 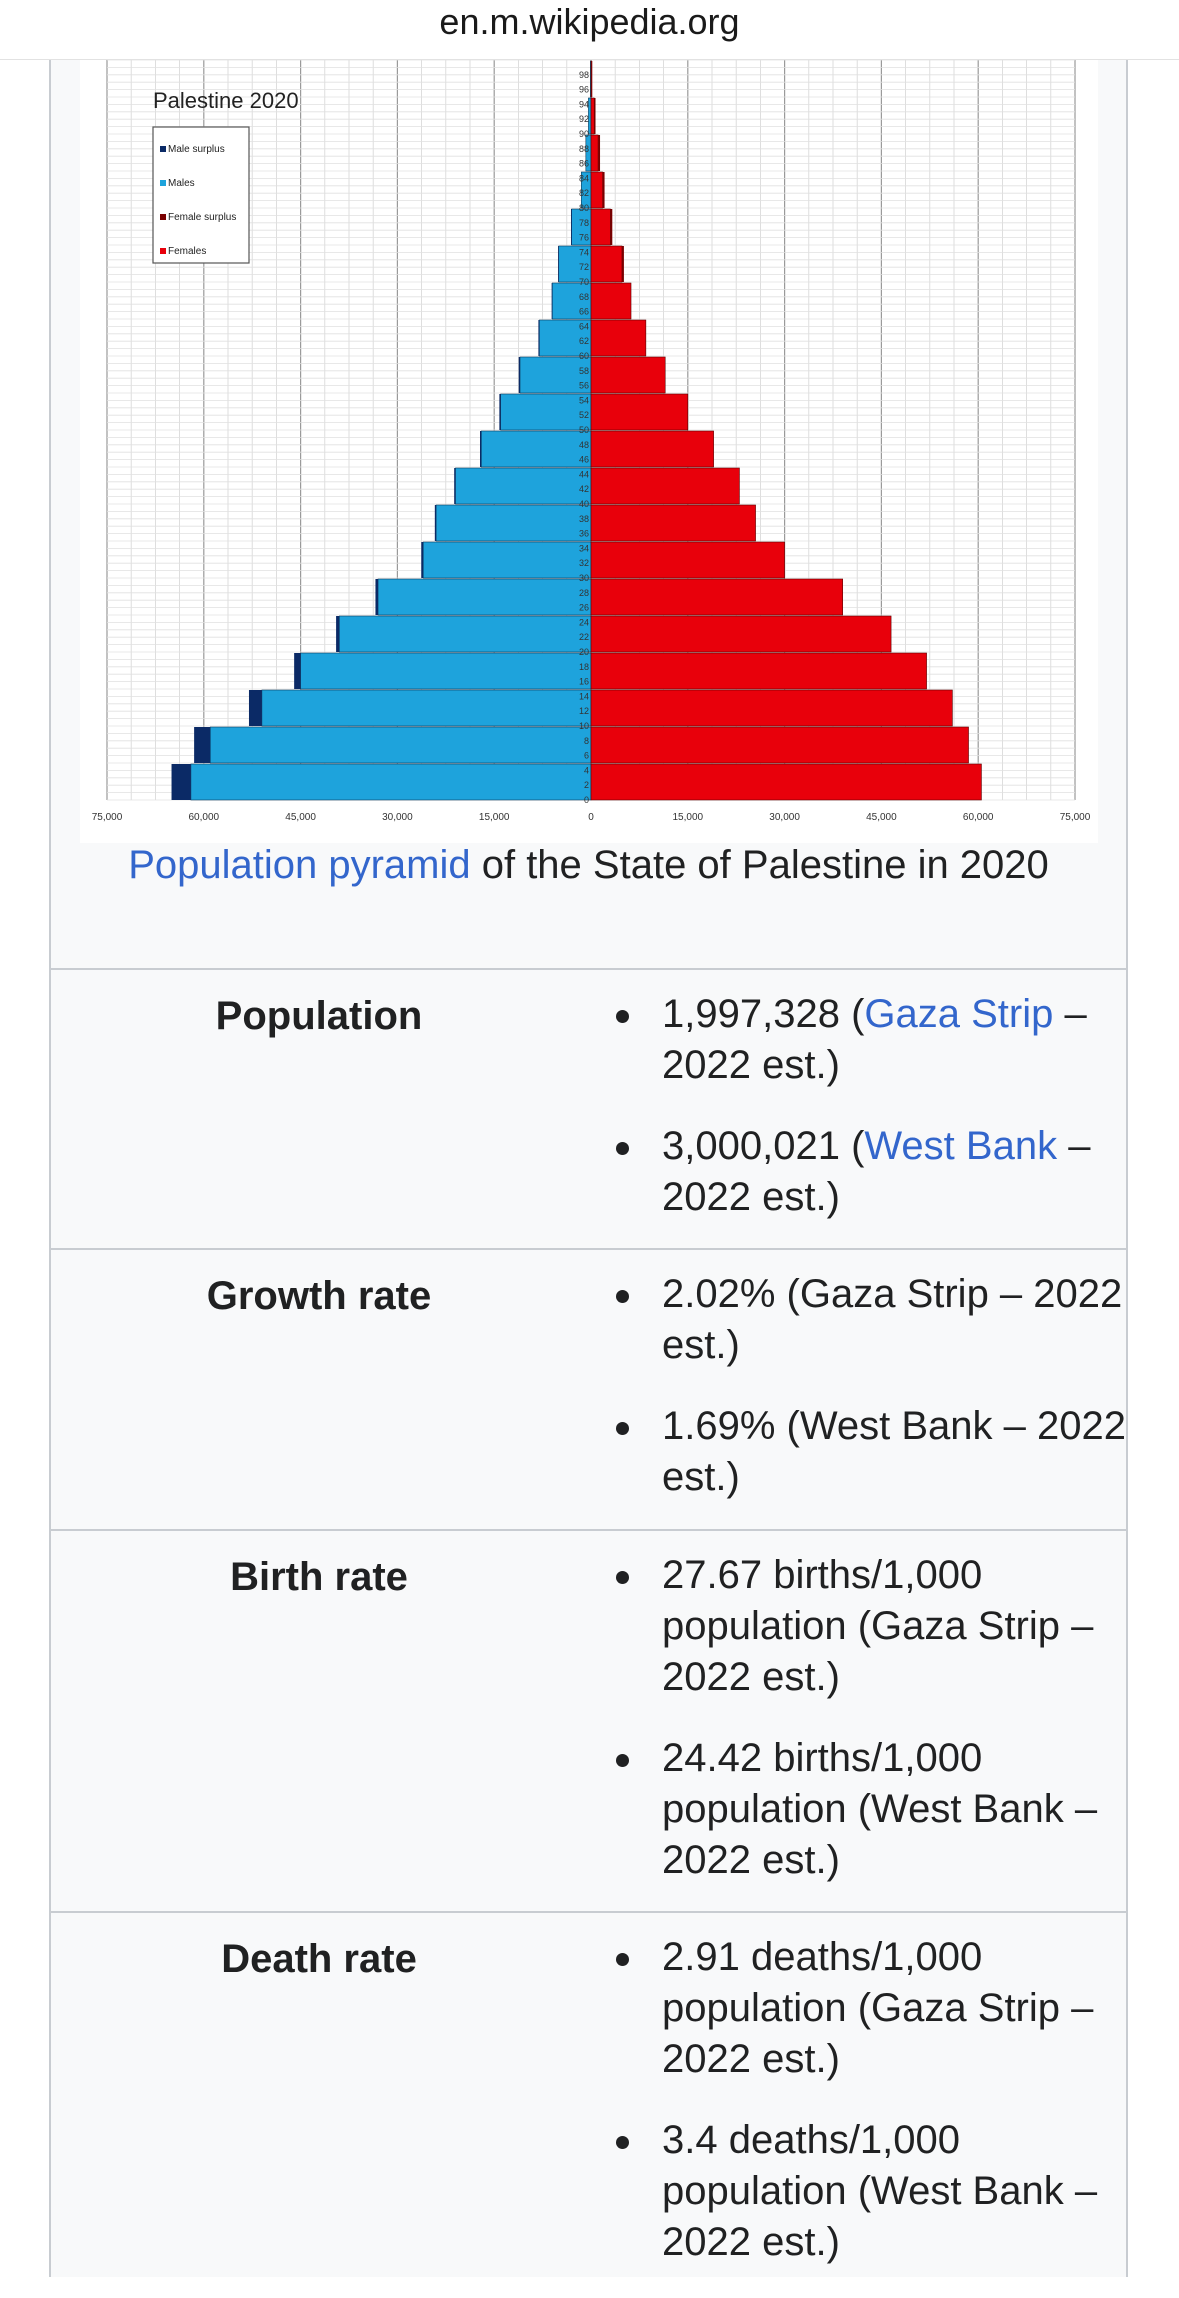 What do you see at coordinates (959, 1014) in the screenshot?
I see `gaza-strip-link: Gaza Strip` at bounding box center [959, 1014].